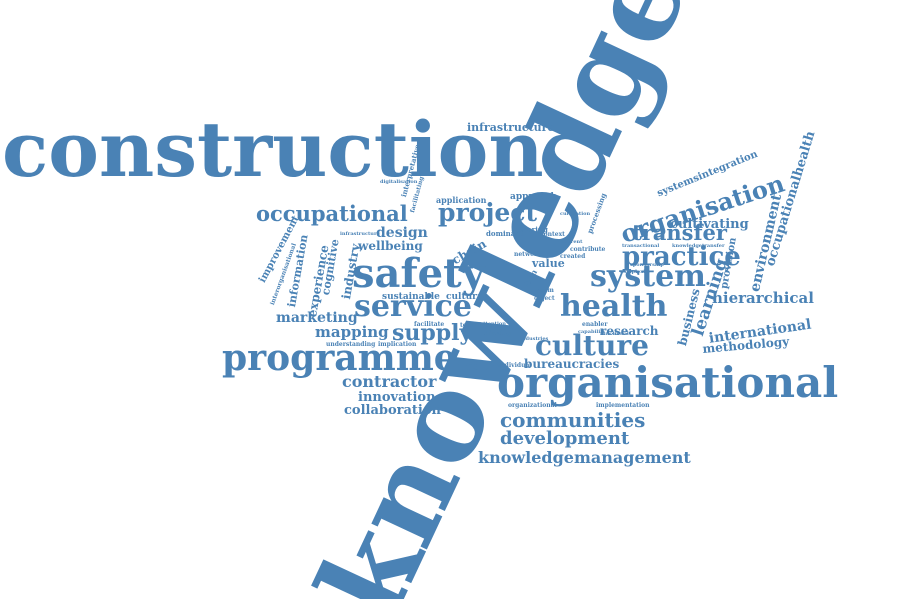  I want to click on word-complexity: complexity, so click(635, 272).